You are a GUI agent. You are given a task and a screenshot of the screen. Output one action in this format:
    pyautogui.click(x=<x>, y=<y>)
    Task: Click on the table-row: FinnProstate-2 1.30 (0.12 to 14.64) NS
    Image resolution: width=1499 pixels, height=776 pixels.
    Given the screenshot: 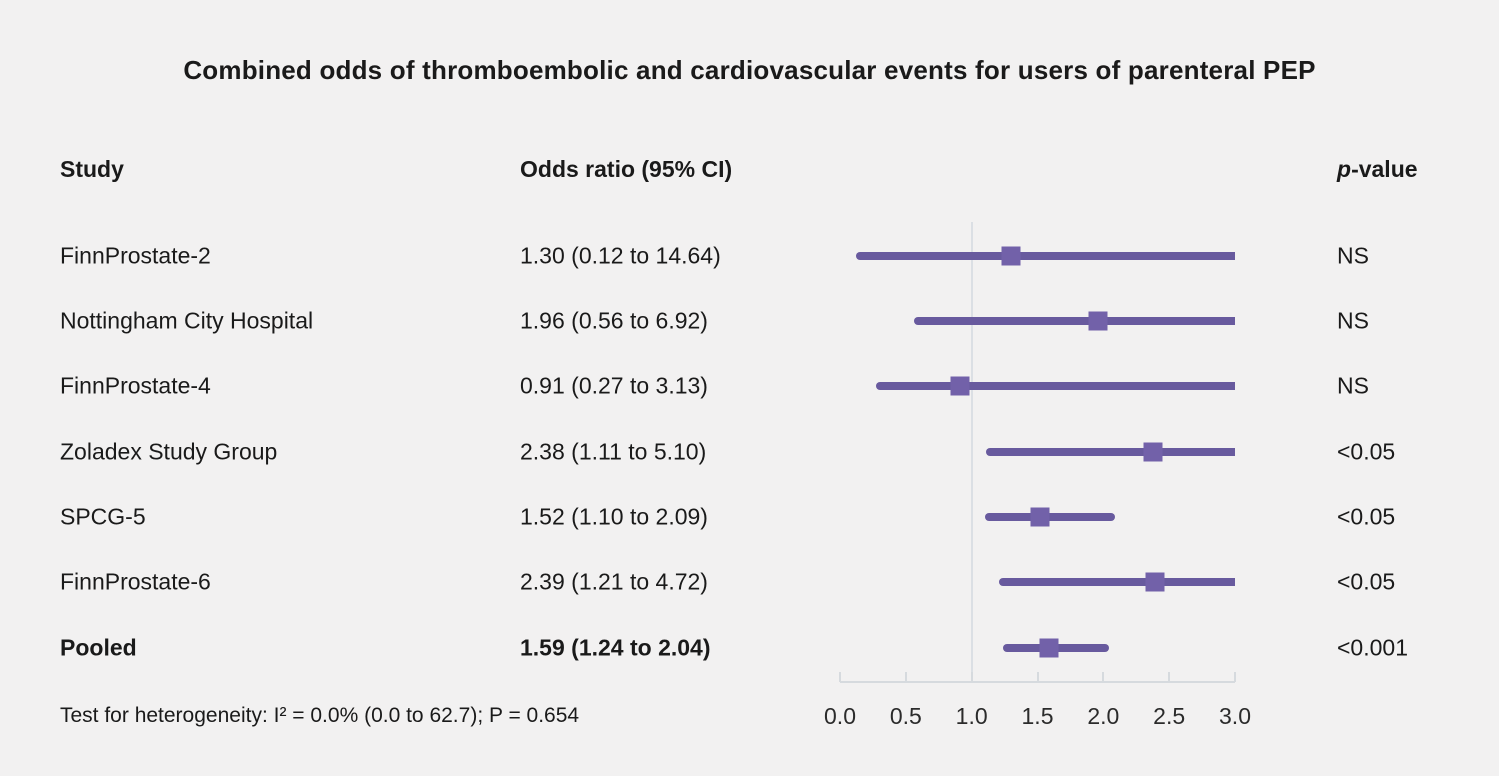 What is the action you would take?
    pyautogui.click(x=749, y=255)
    